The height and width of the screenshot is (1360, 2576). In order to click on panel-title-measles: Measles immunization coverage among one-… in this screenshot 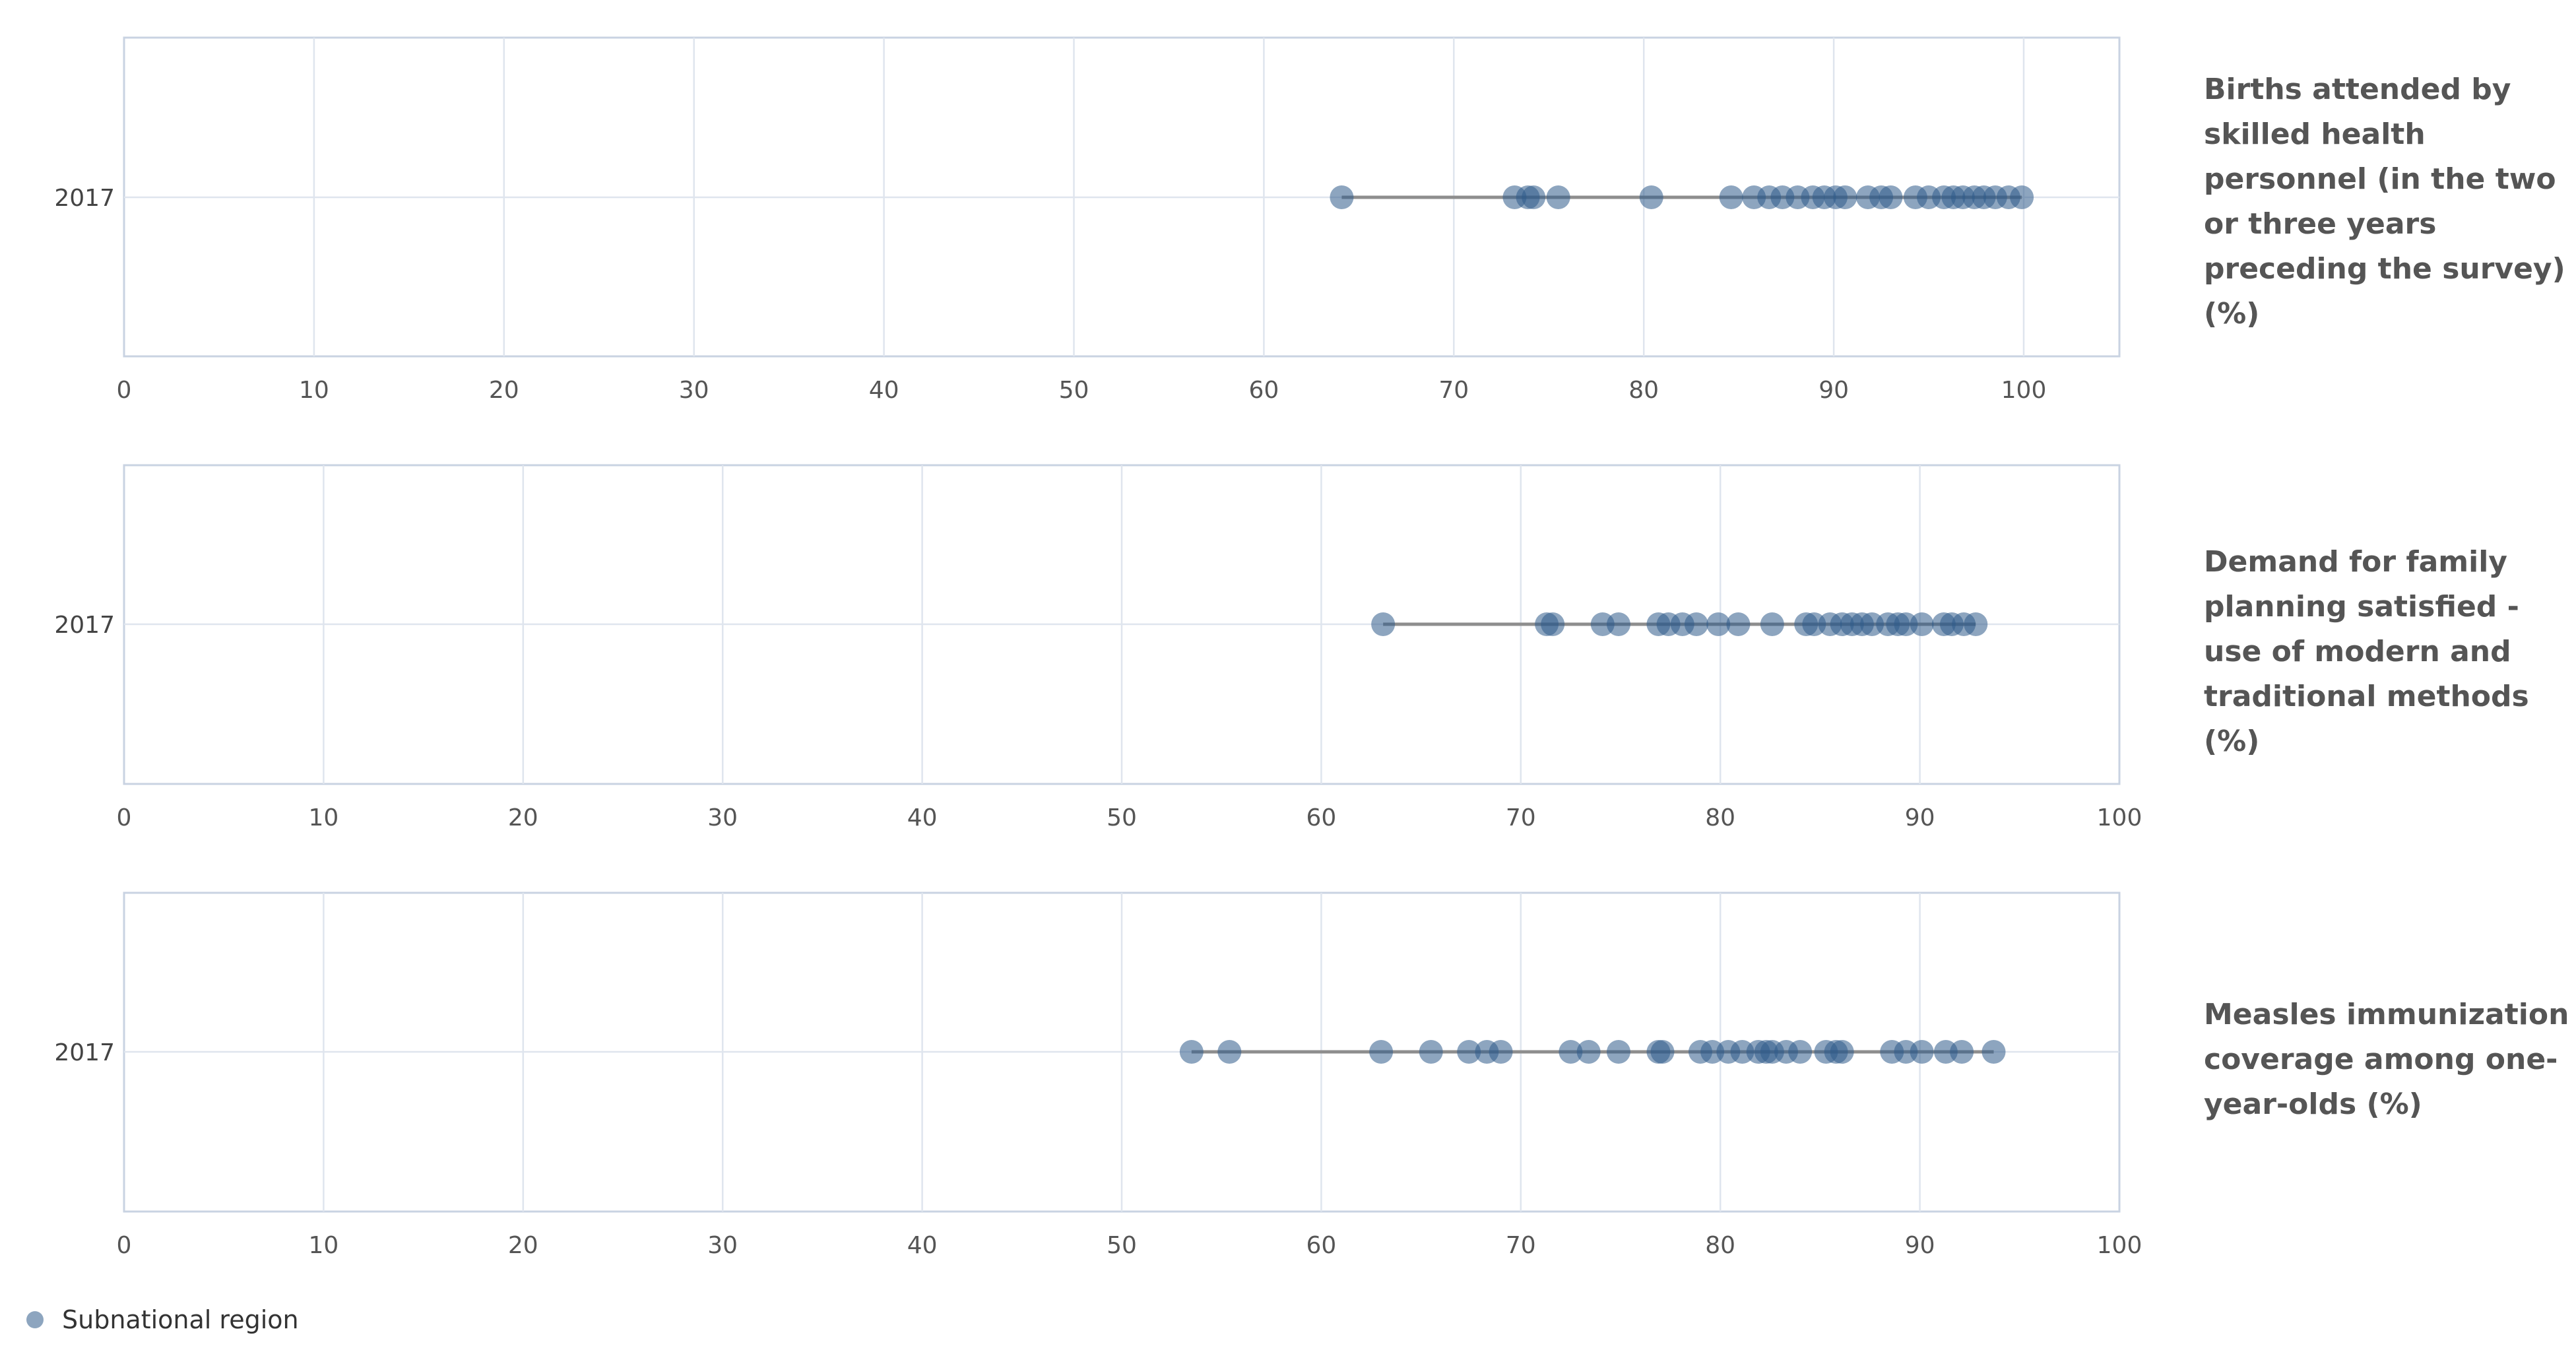, I will do `click(2386, 1059)`.